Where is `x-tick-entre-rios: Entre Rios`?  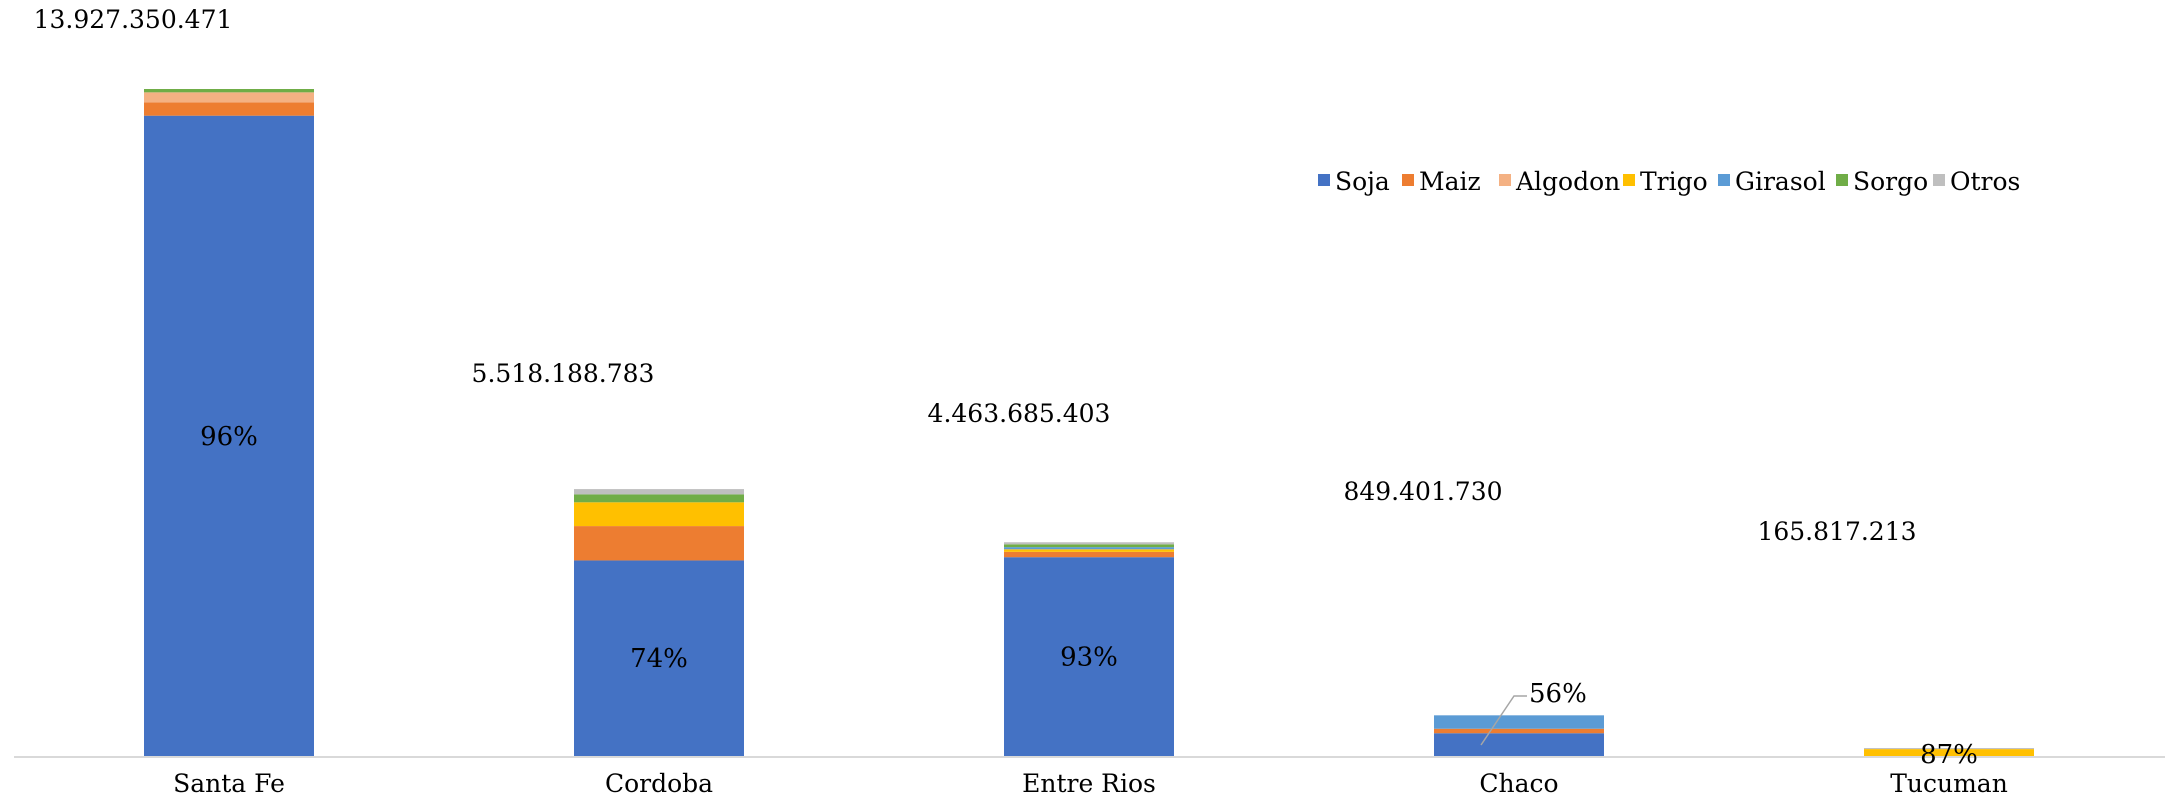 x-tick-entre-rios: Entre Rios is located at coordinates (1089, 783).